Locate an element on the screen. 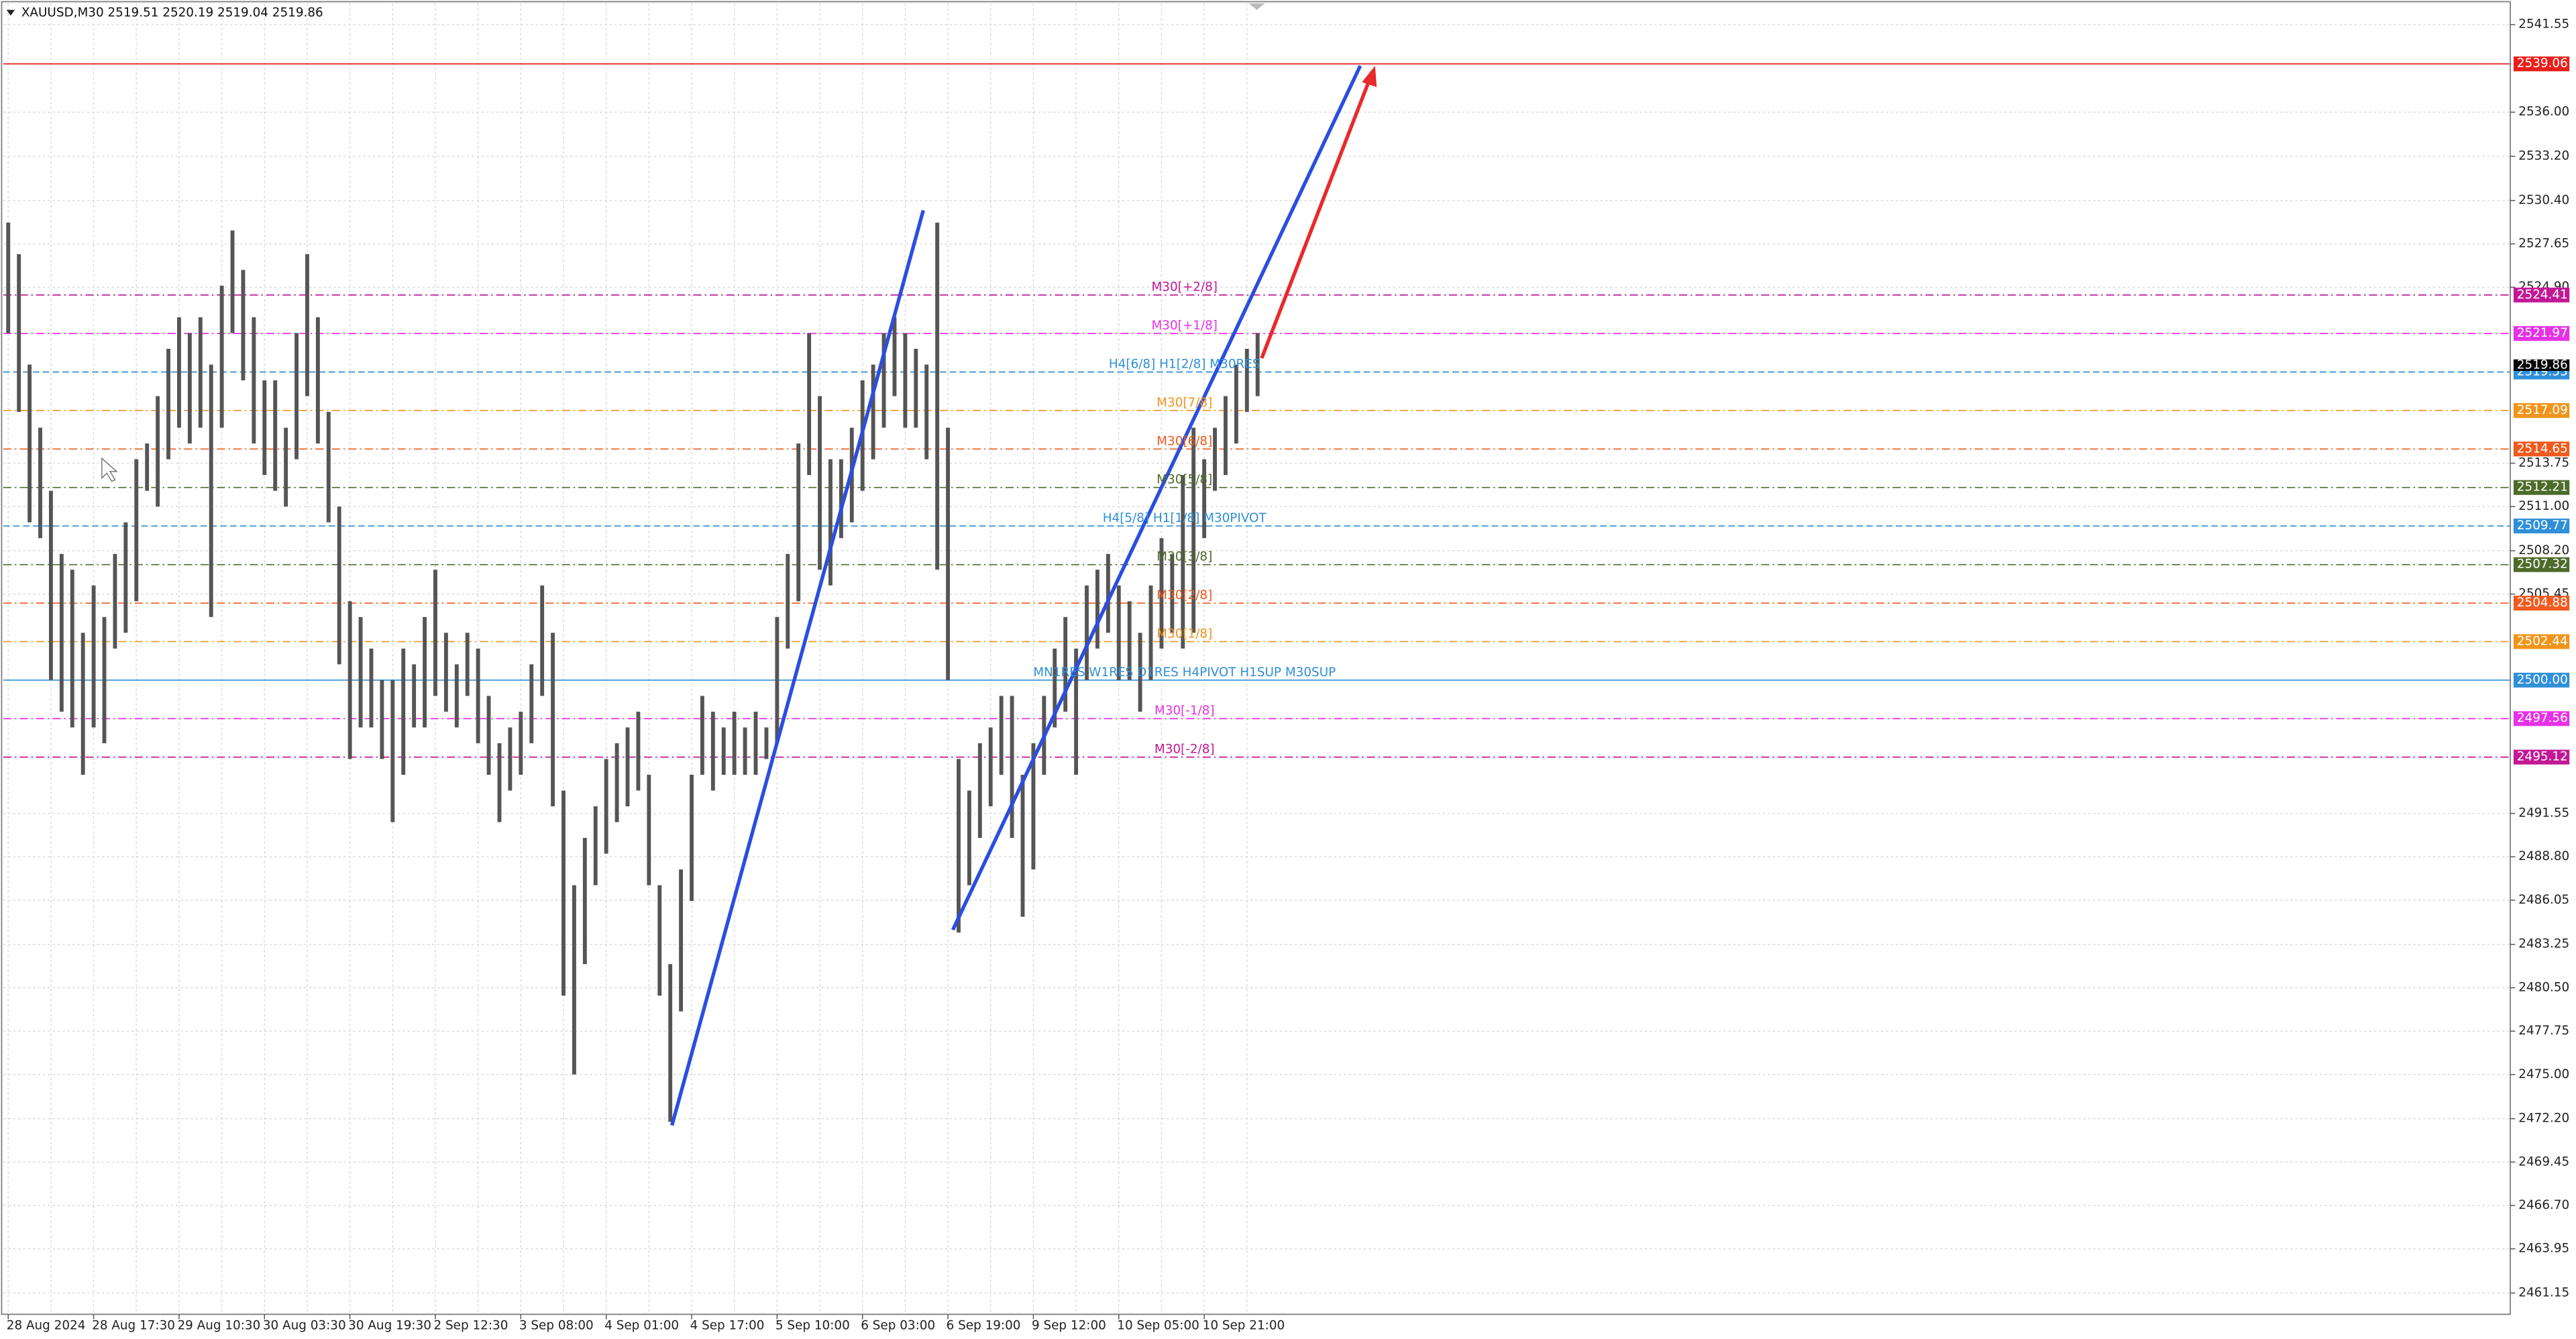  level-label: M30[2/8] is located at coordinates (1184, 595).